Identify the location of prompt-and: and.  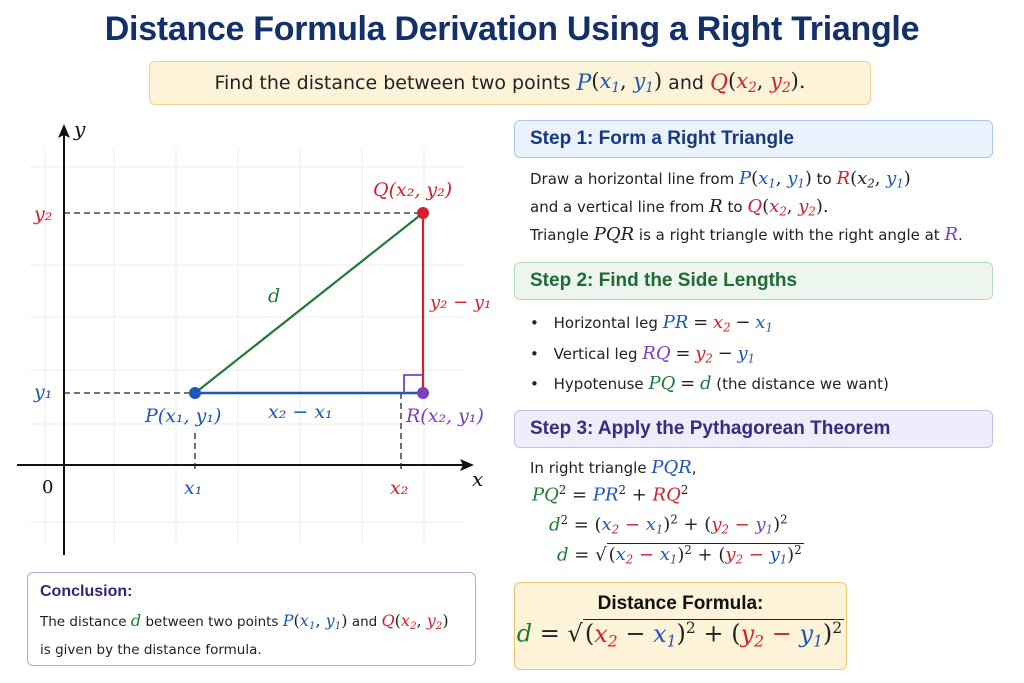
(686, 83).